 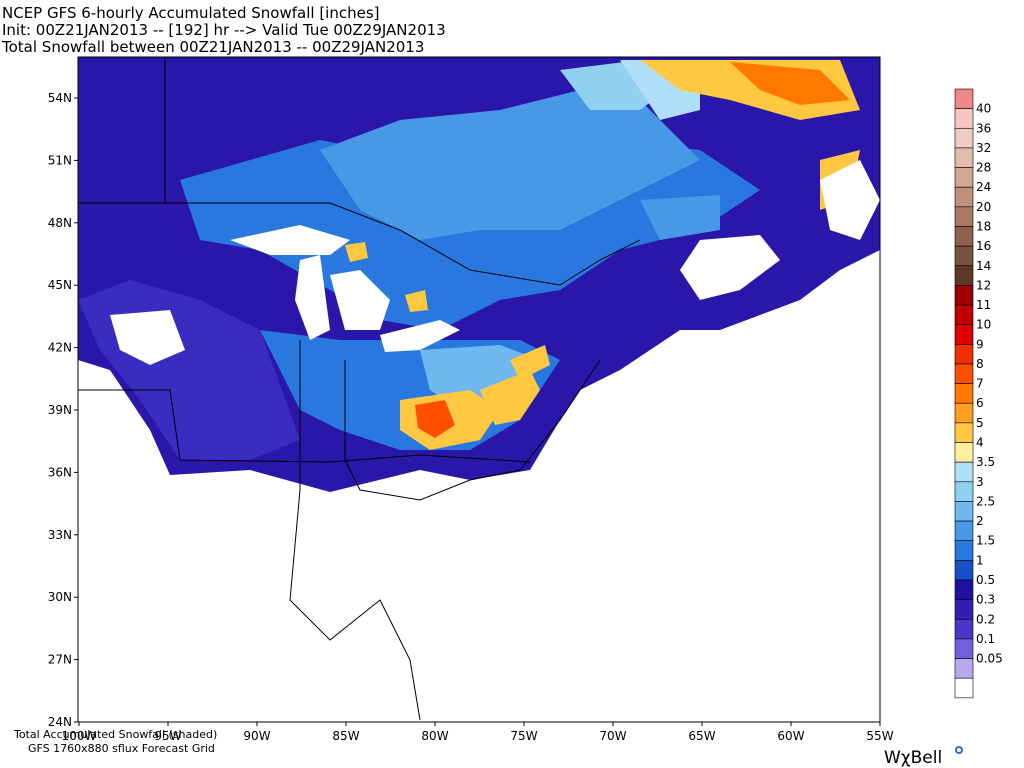 I want to click on lat-label: 54N, so click(x=60, y=98).